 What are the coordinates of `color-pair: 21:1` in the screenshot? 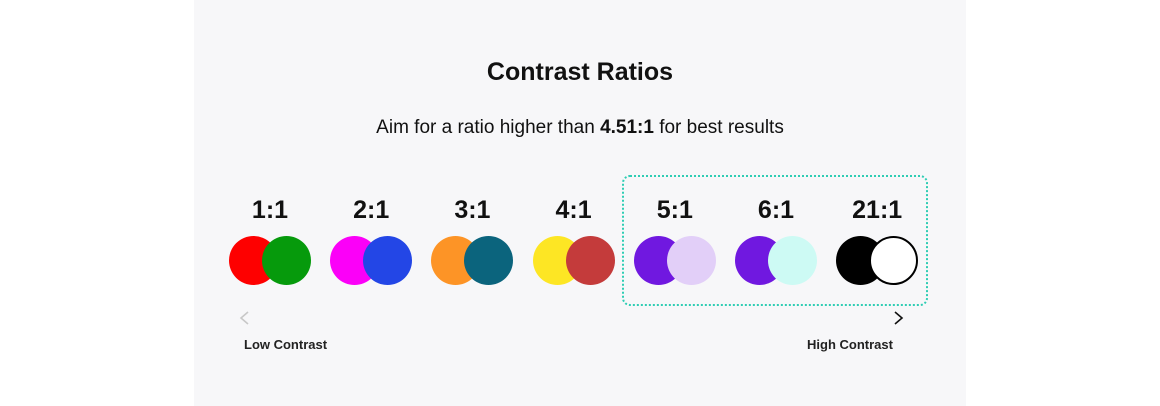 It's located at (877, 246).